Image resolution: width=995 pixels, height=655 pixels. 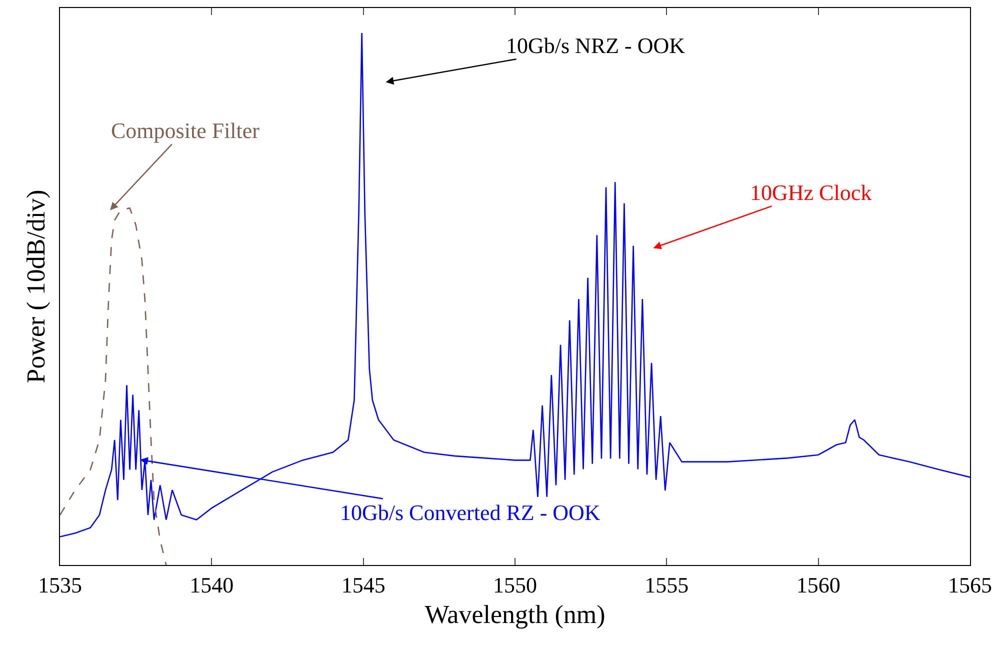 What do you see at coordinates (515, 615) in the screenshot?
I see `x-axis-title: Wavelength (nm)` at bounding box center [515, 615].